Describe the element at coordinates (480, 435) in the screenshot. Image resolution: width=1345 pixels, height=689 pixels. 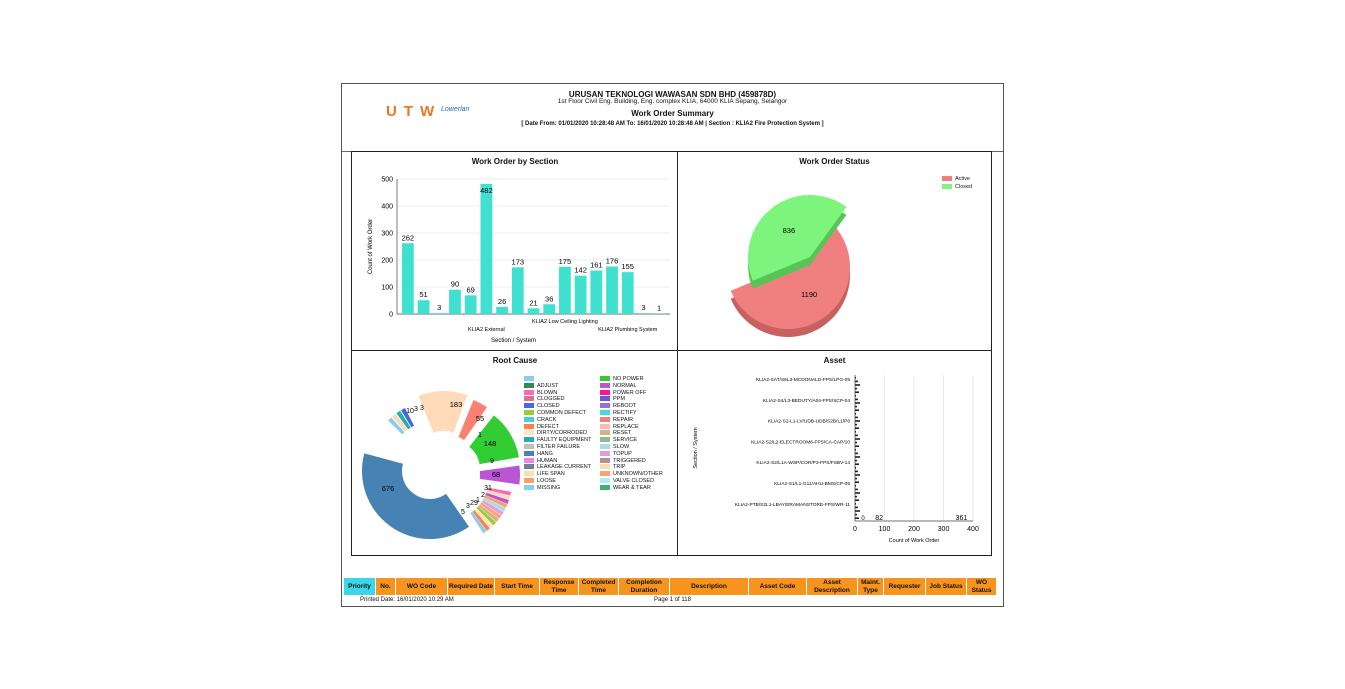
I see `donut-value-label: 1` at that location.